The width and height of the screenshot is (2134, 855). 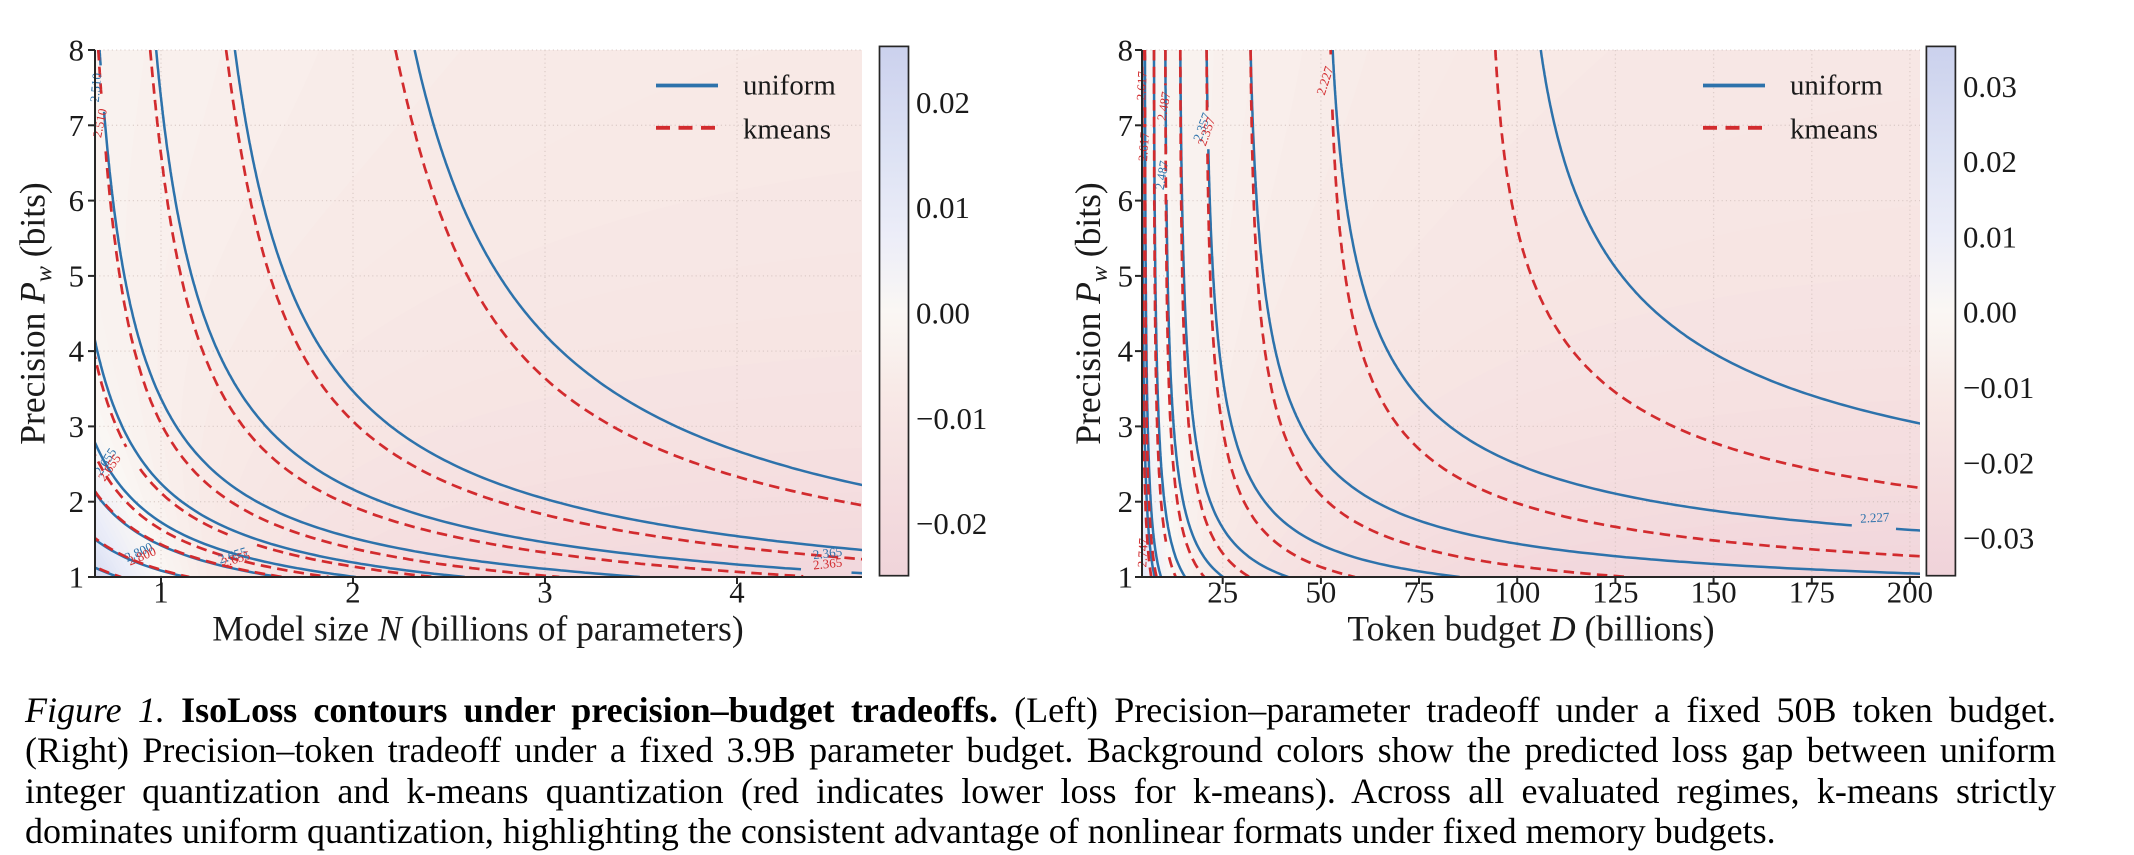 I want to click on svg-text: 2.617, so click(x=1143, y=146).